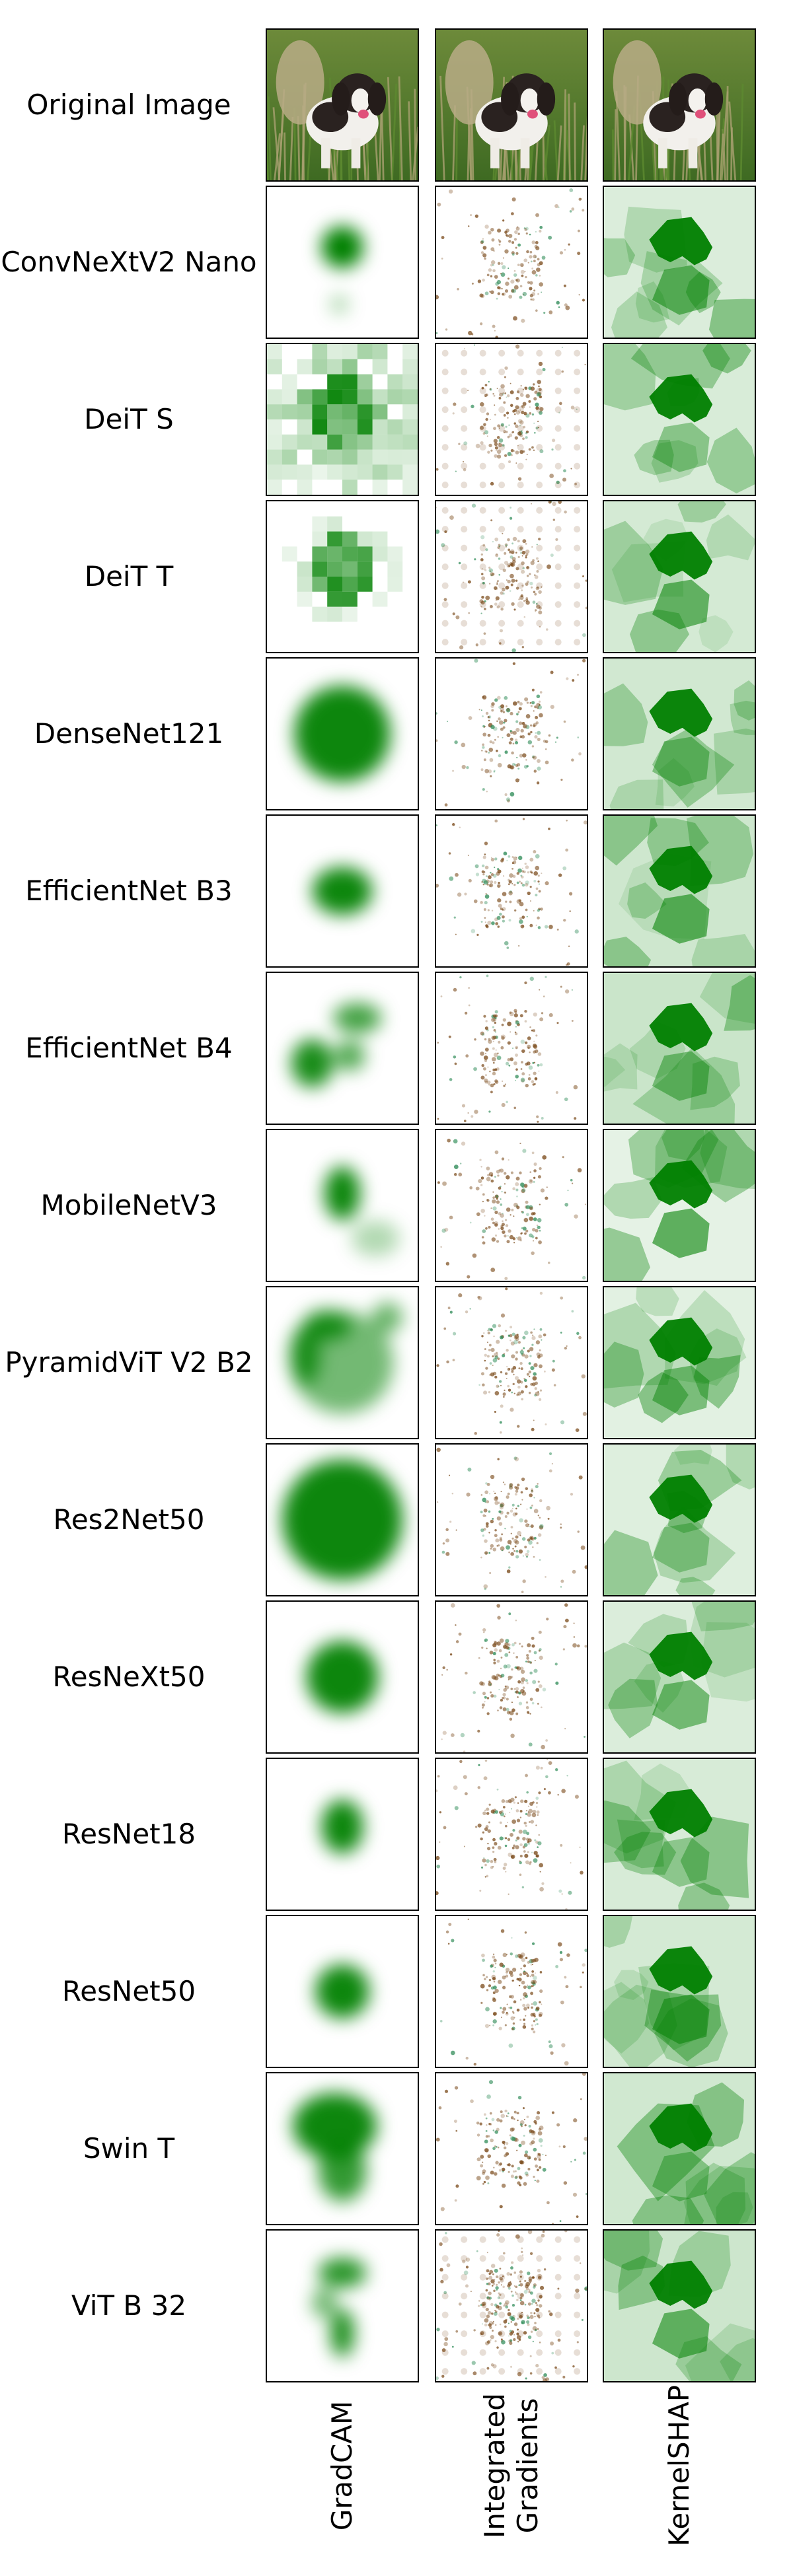 This screenshot has width=793, height=2576. What do you see at coordinates (470, 82) in the screenshot?
I see `dry-grass` at bounding box center [470, 82].